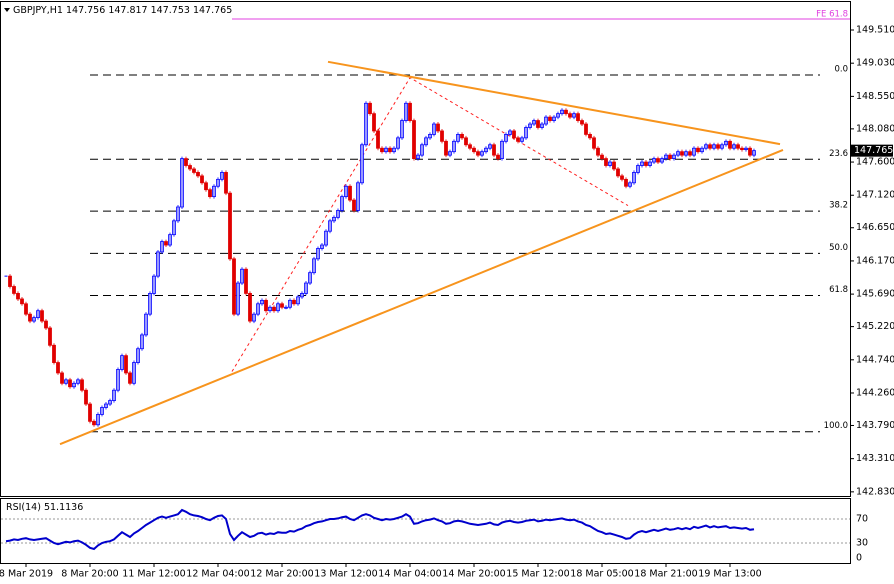 The width and height of the screenshot is (894, 584). What do you see at coordinates (838, 206) in the screenshot?
I see `fib-label: 38.2` at bounding box center [838, 206].